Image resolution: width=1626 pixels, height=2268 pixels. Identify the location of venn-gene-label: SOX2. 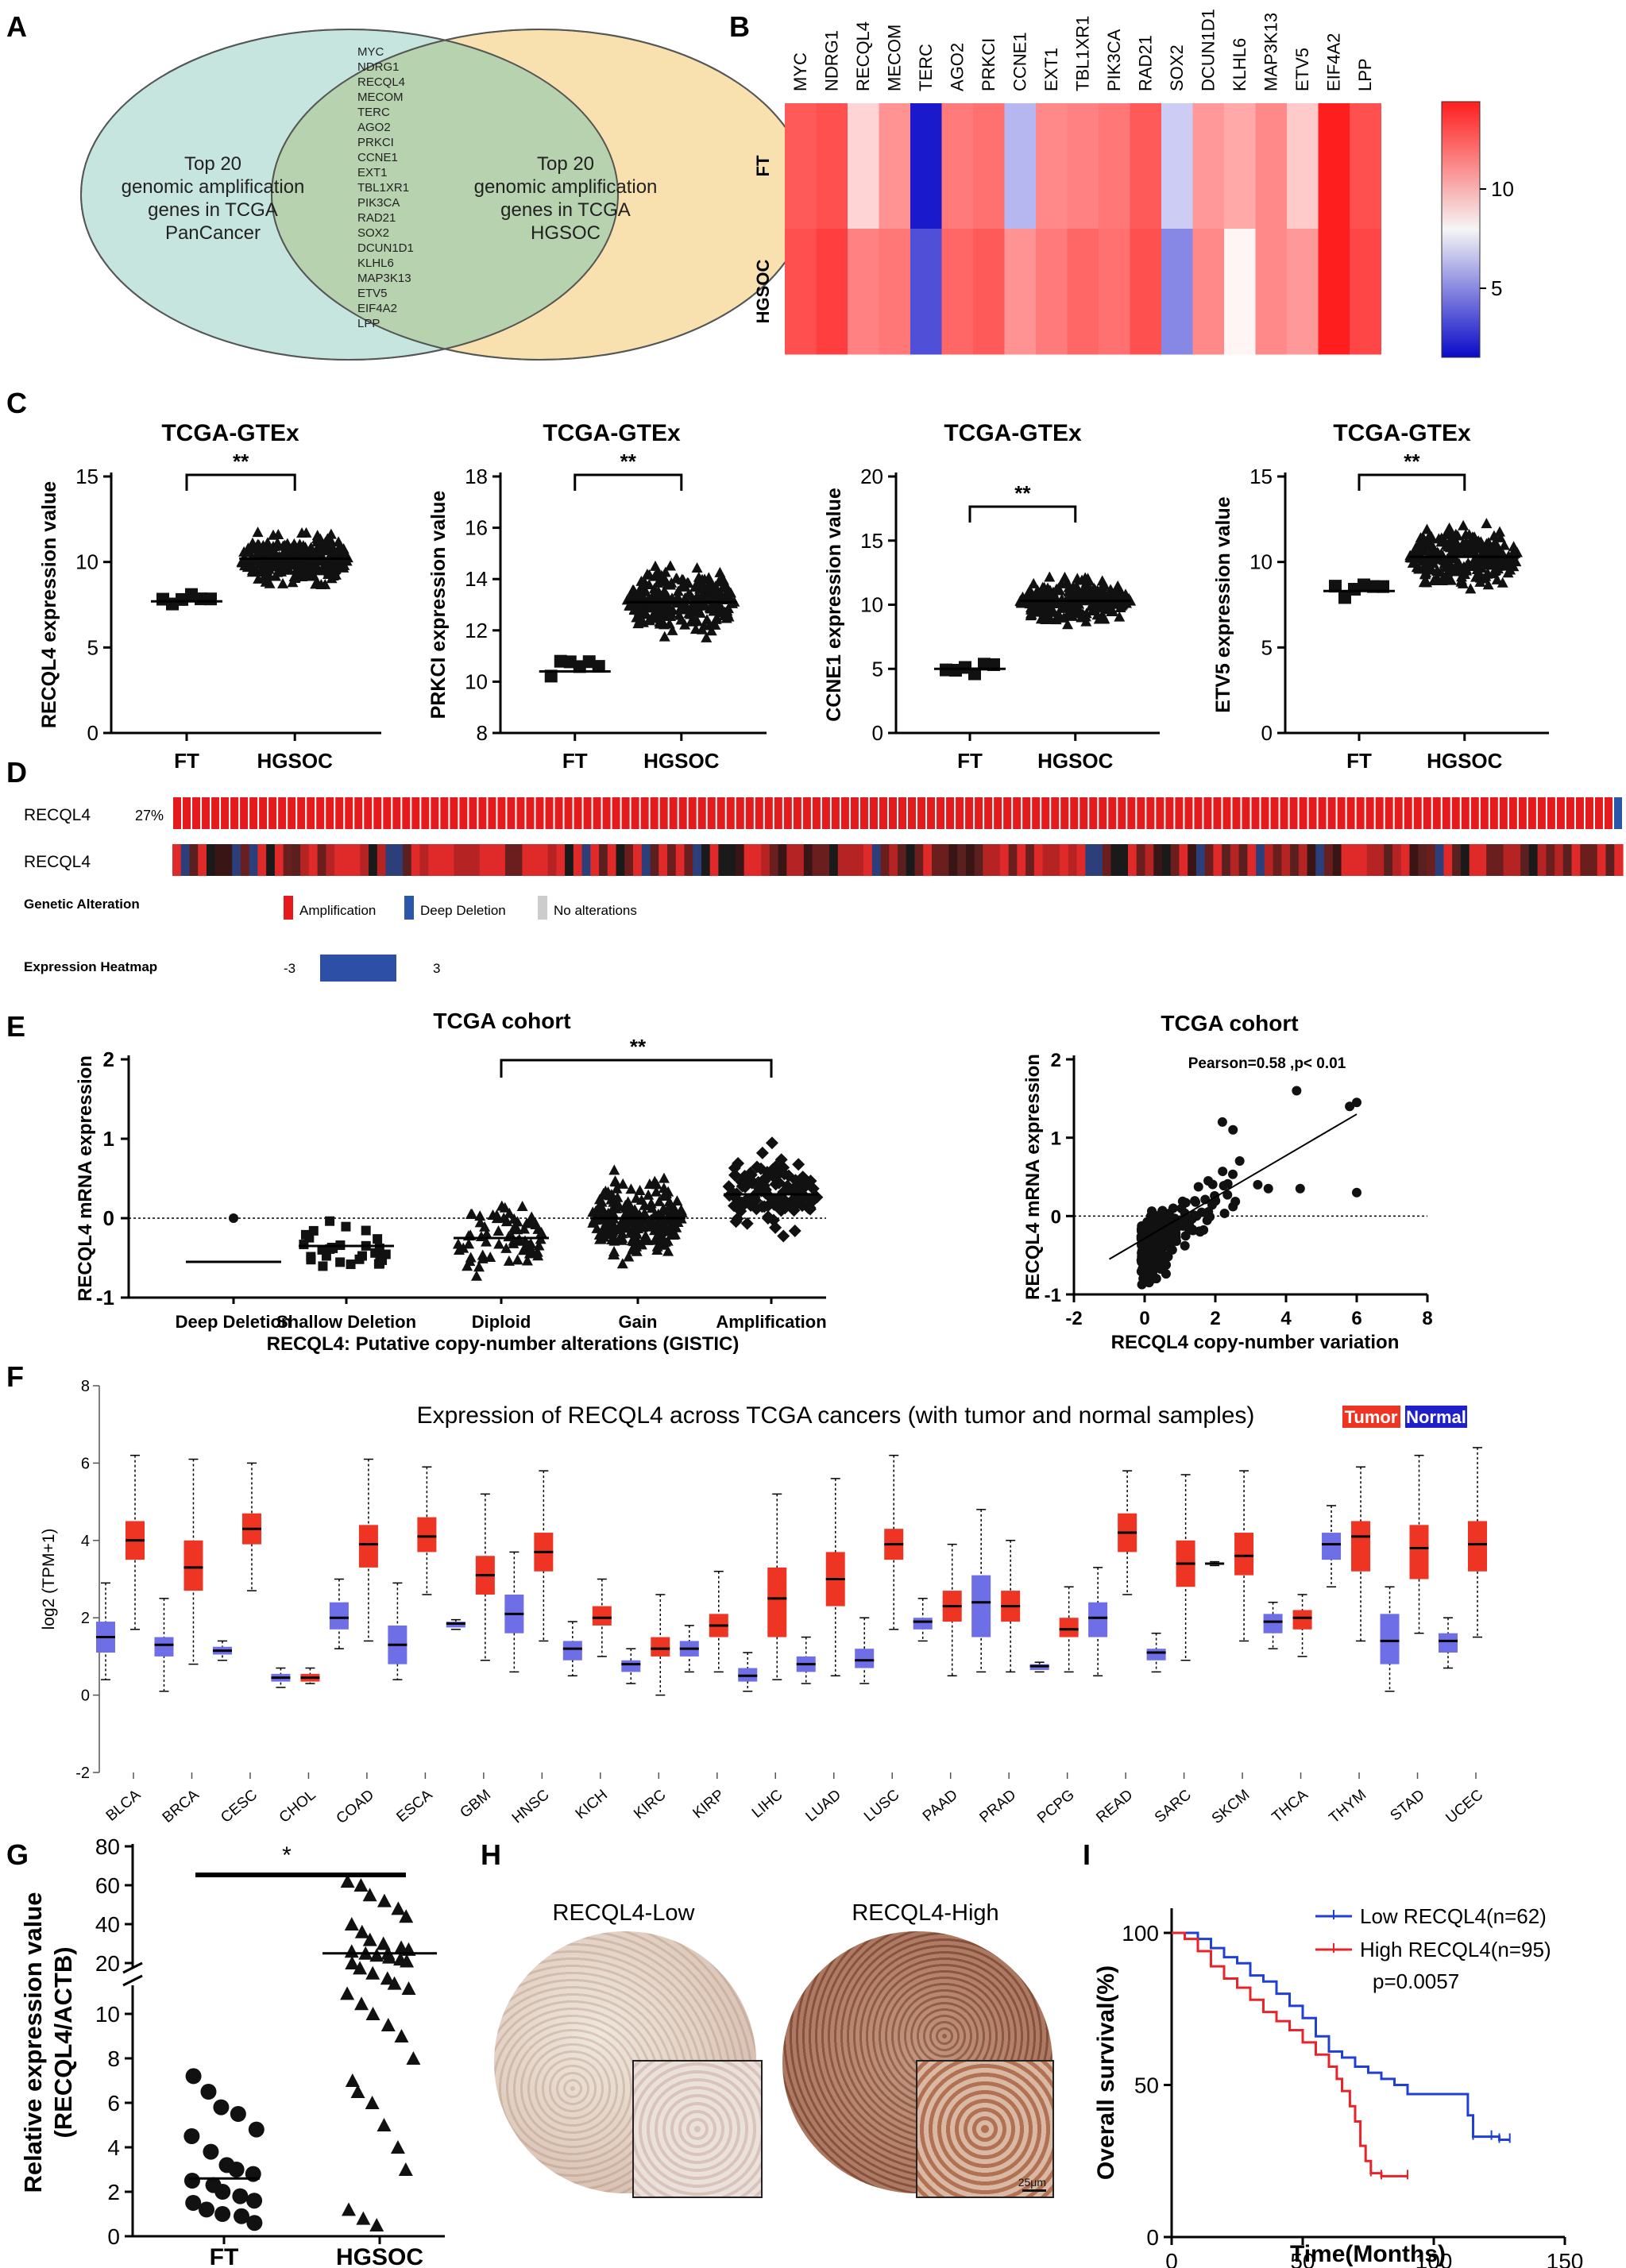
(373, 233).